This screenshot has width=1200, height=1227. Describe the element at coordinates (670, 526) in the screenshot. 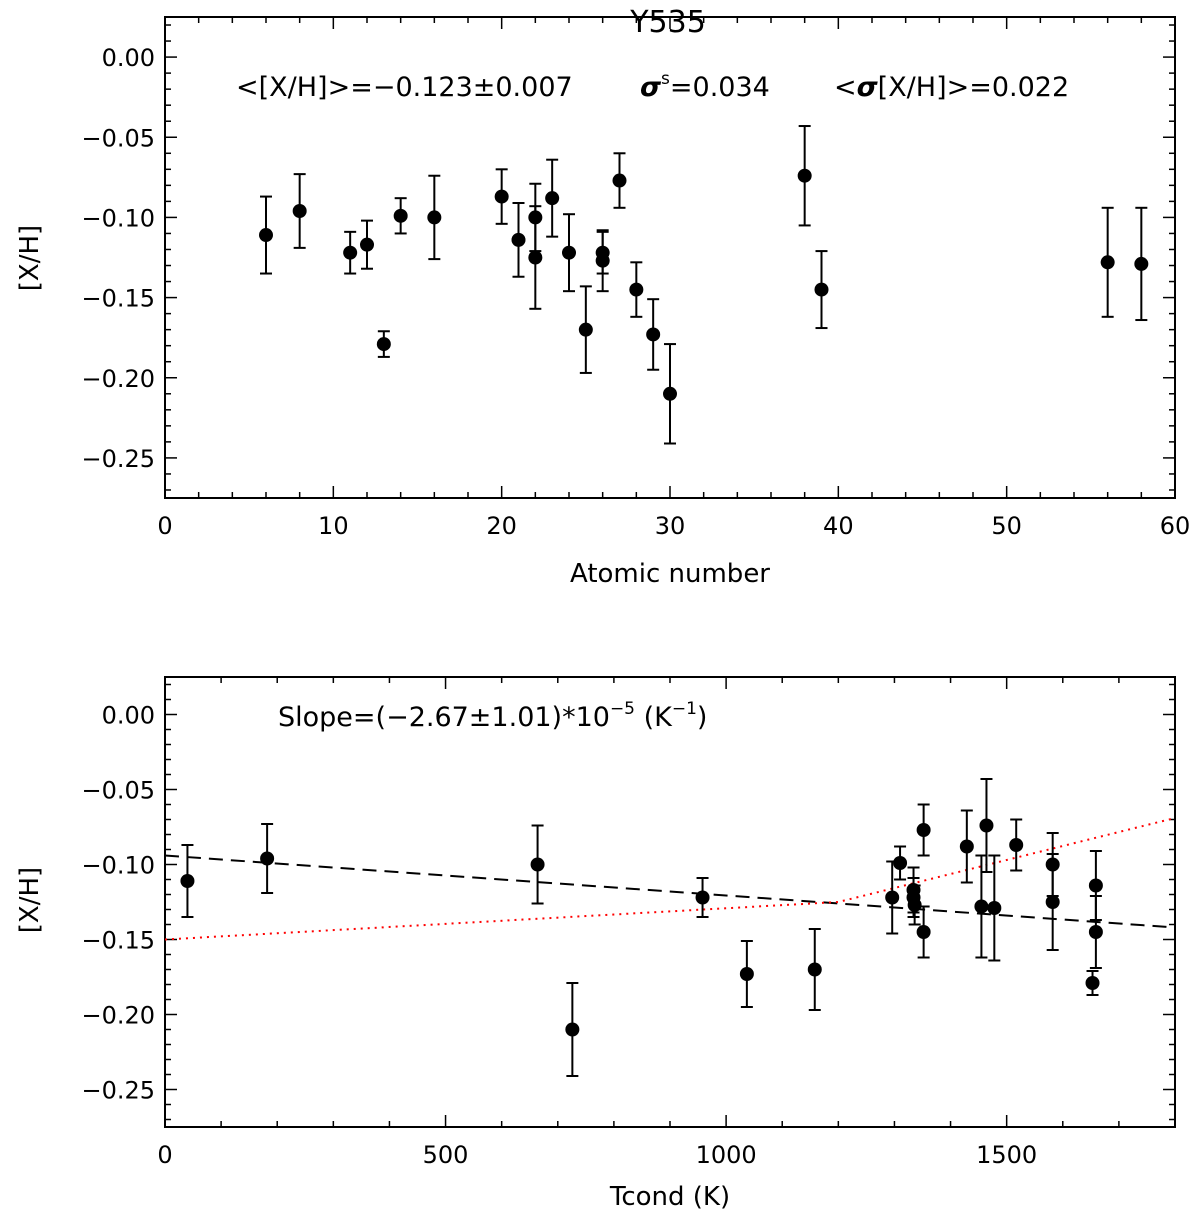

I see `x-tick-label: 30` at that location.